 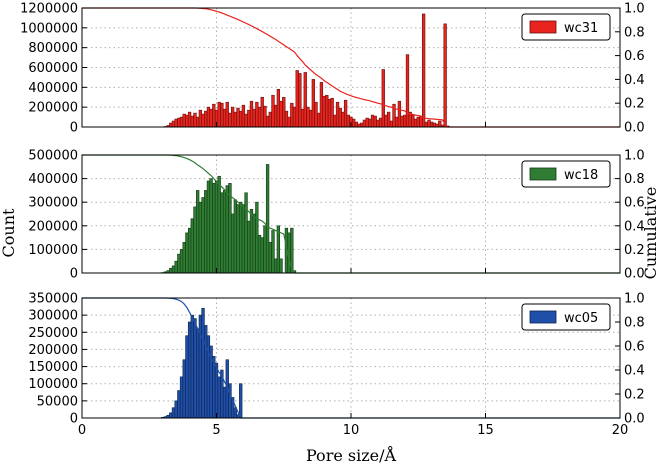 What do you see at coordinates (9, 232) in the screenshot?
I see `y-axis-title: Count` at bounding box center [9, 232].